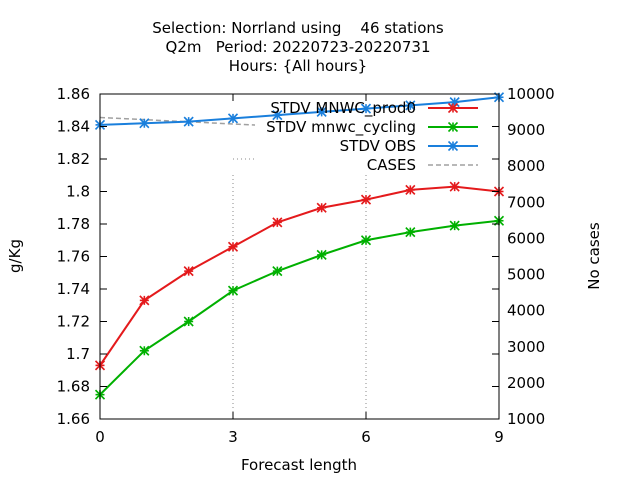 Image resolution: width=640 pixels, height=480 pixels. What do you see at coordinates (526, 419) in the screenshot?
I see `y2-tick-label-0: 1000` at bounding box center [526, 419].